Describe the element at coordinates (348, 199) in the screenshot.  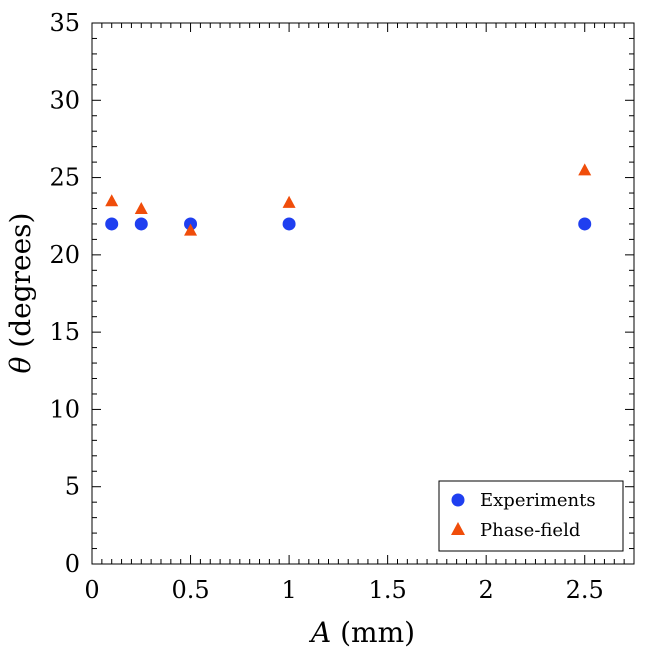
I see `data-points` at that location.